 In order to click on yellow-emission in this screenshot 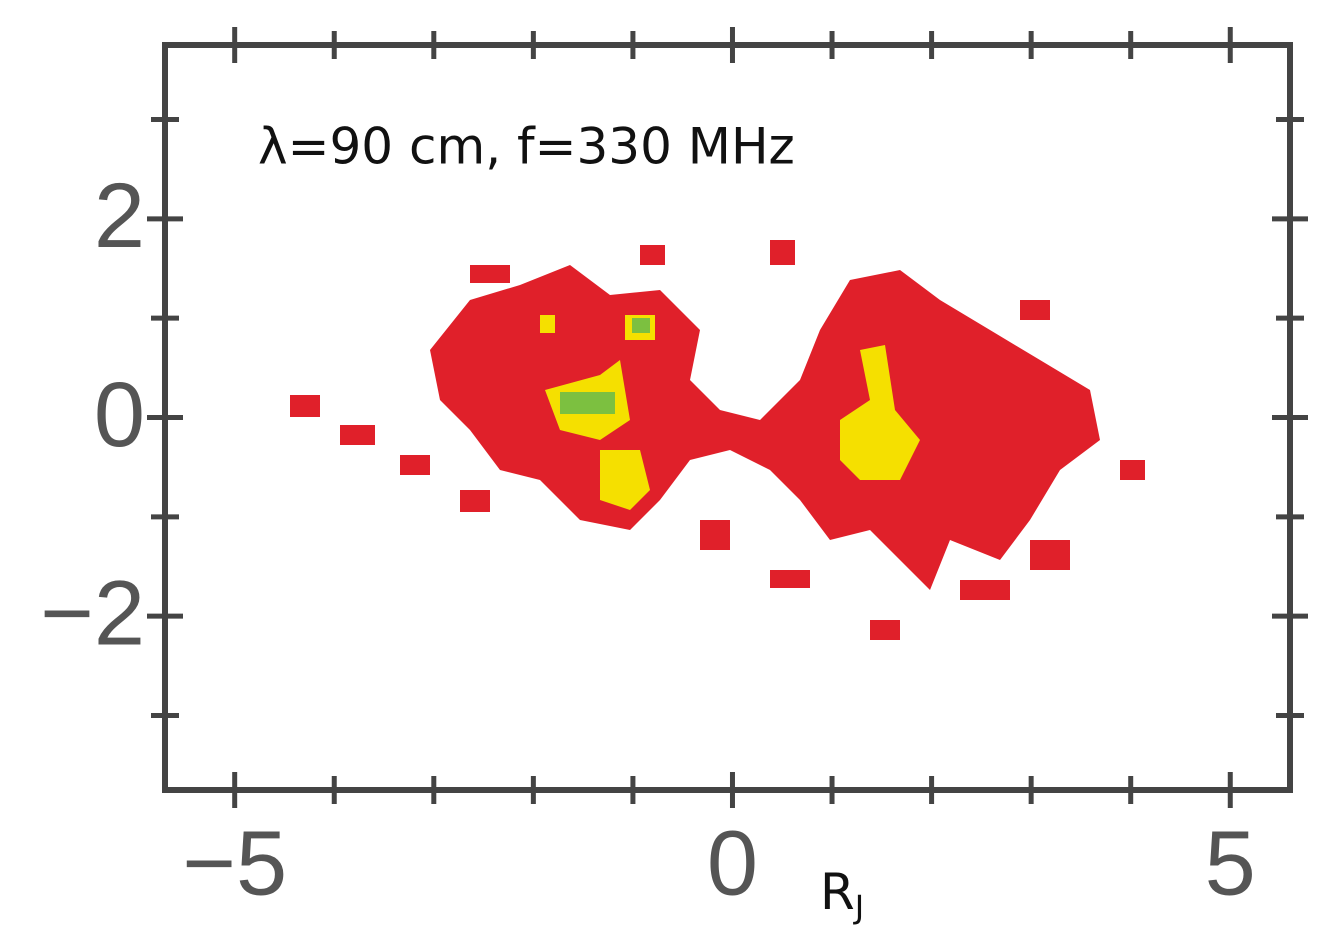, I will do `click(730, 412)`.